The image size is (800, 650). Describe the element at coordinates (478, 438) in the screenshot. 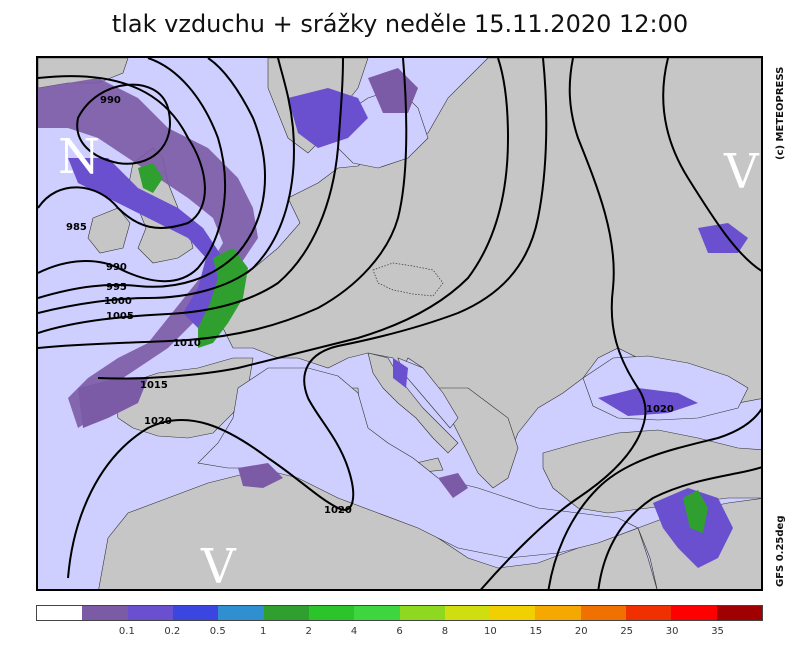

I see `balkans` at that location.